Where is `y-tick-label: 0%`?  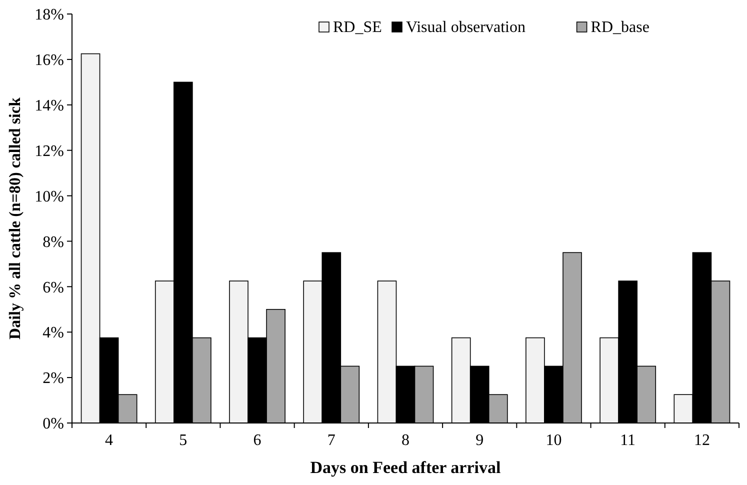
y-tick-label: 0% is located at coordinates (53, 424).